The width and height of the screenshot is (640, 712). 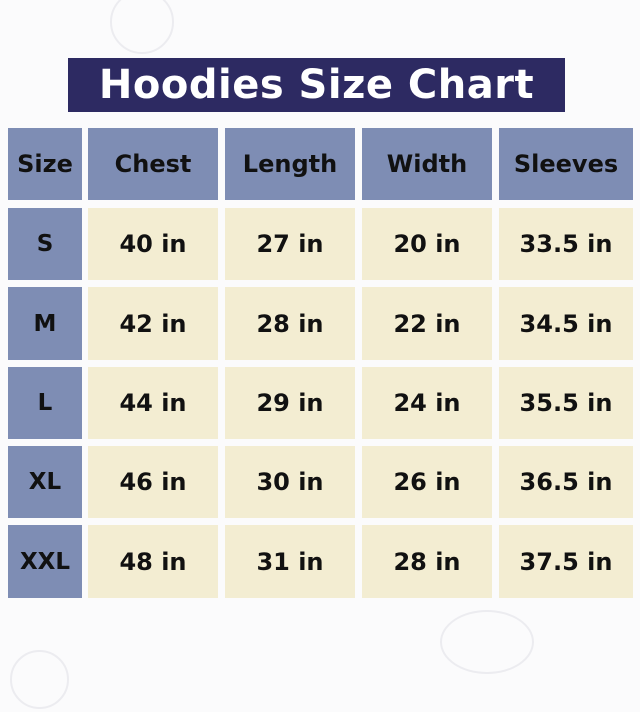 What do you see at coordinates (290, 561) in the screenshot?
I see `table-cell: 31 in` at bounding box center [290, 561].